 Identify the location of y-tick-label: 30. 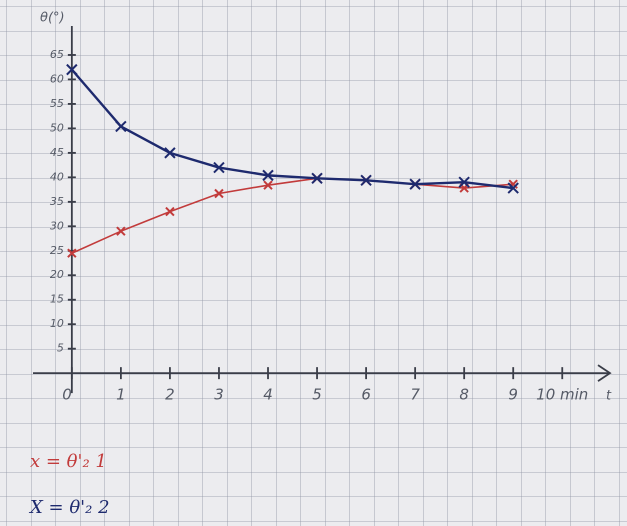
(57, 225).